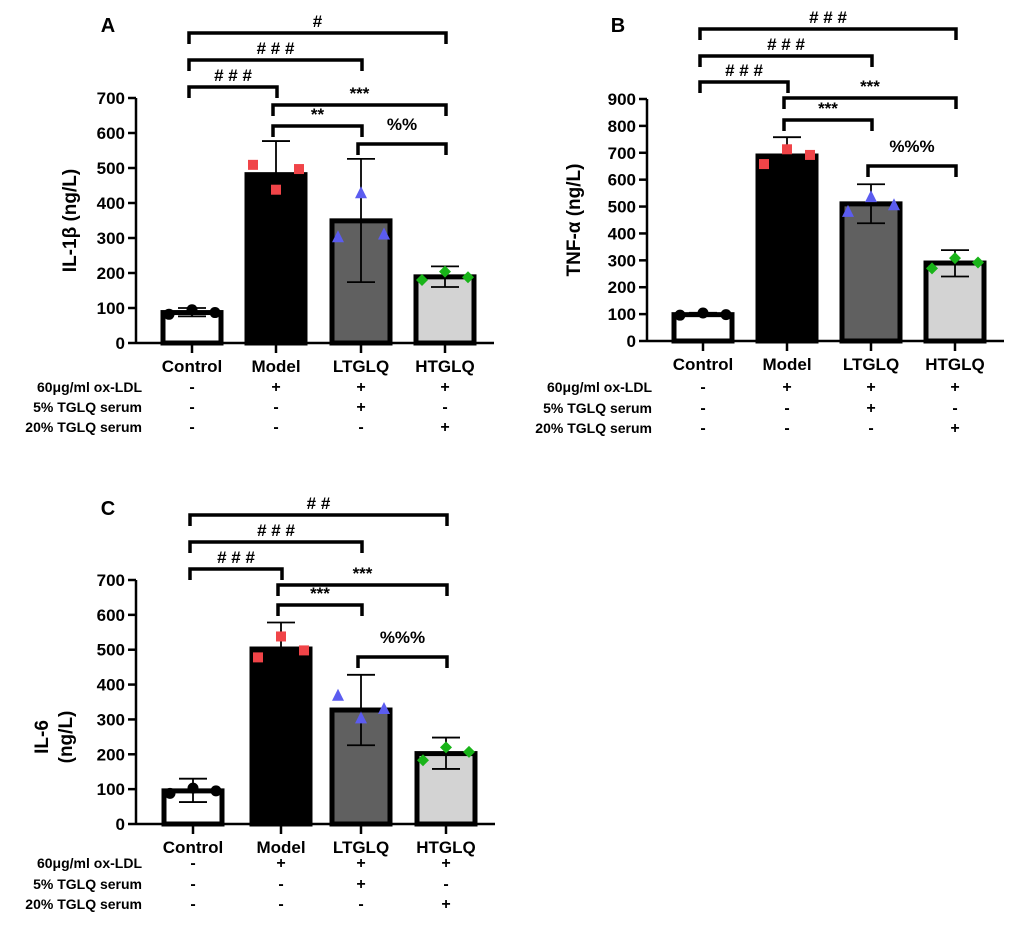  I want to click on y-axis-label: TNF-α (ng/L), so click(574, 220).